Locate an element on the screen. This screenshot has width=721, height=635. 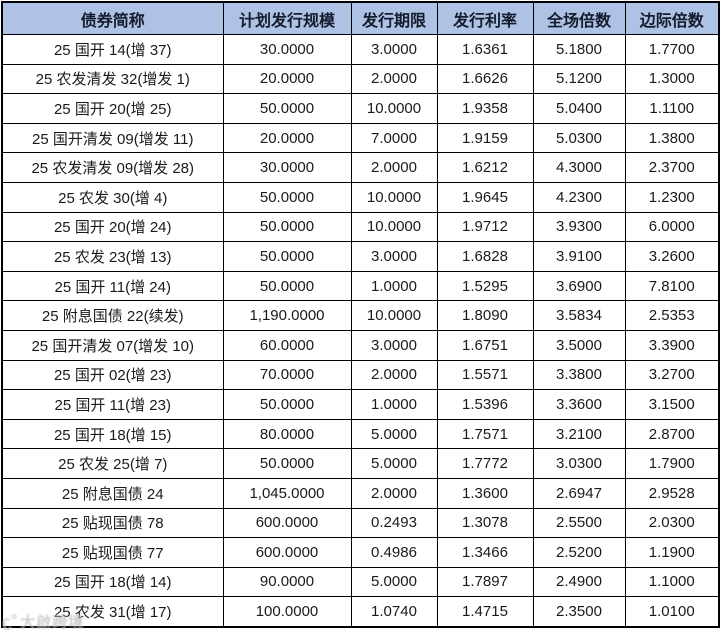
cell-full-multiple: 3.9300 is located at coordinates (579, 227).